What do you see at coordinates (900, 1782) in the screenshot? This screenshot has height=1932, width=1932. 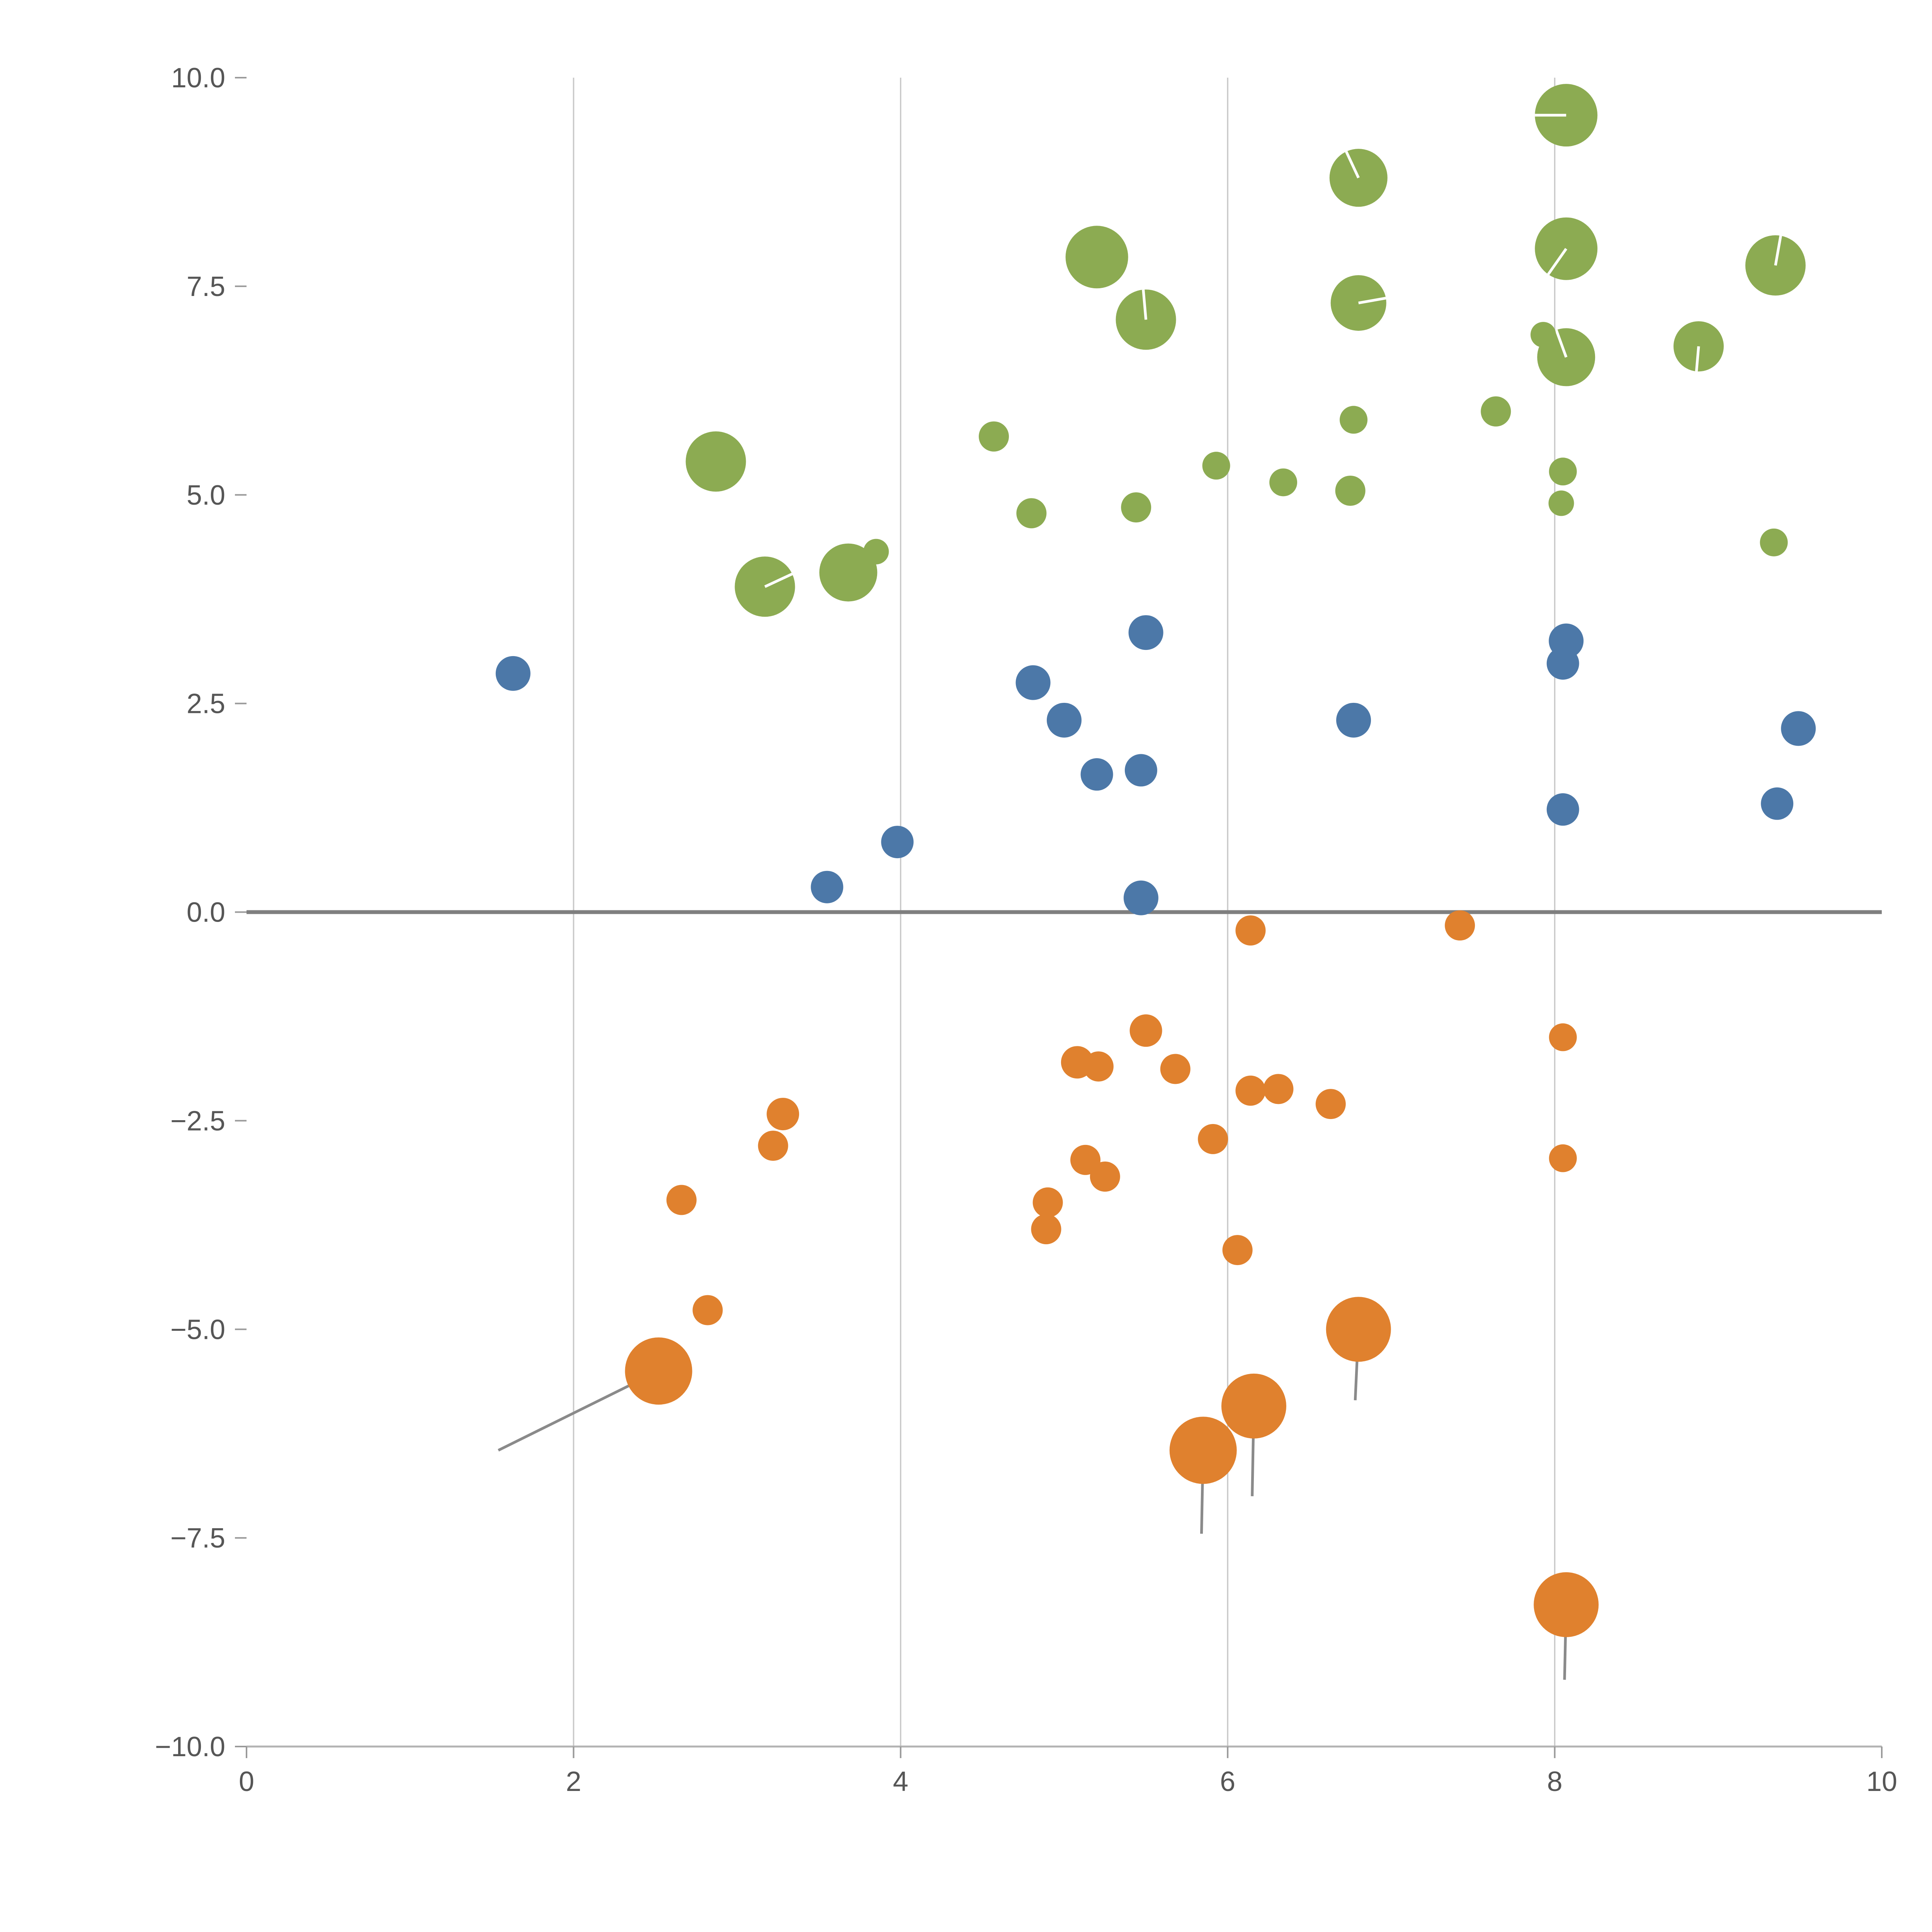 I see `x-tick-label: 4` at bounding box center [900, 1782].